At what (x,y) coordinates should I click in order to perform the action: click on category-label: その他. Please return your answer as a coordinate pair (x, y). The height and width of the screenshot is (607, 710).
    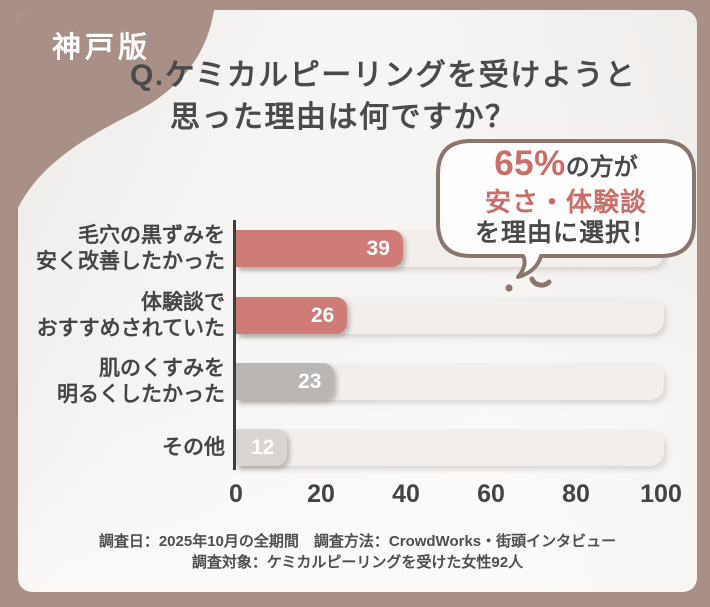
    Looking at the image, I should click on (121, 448).